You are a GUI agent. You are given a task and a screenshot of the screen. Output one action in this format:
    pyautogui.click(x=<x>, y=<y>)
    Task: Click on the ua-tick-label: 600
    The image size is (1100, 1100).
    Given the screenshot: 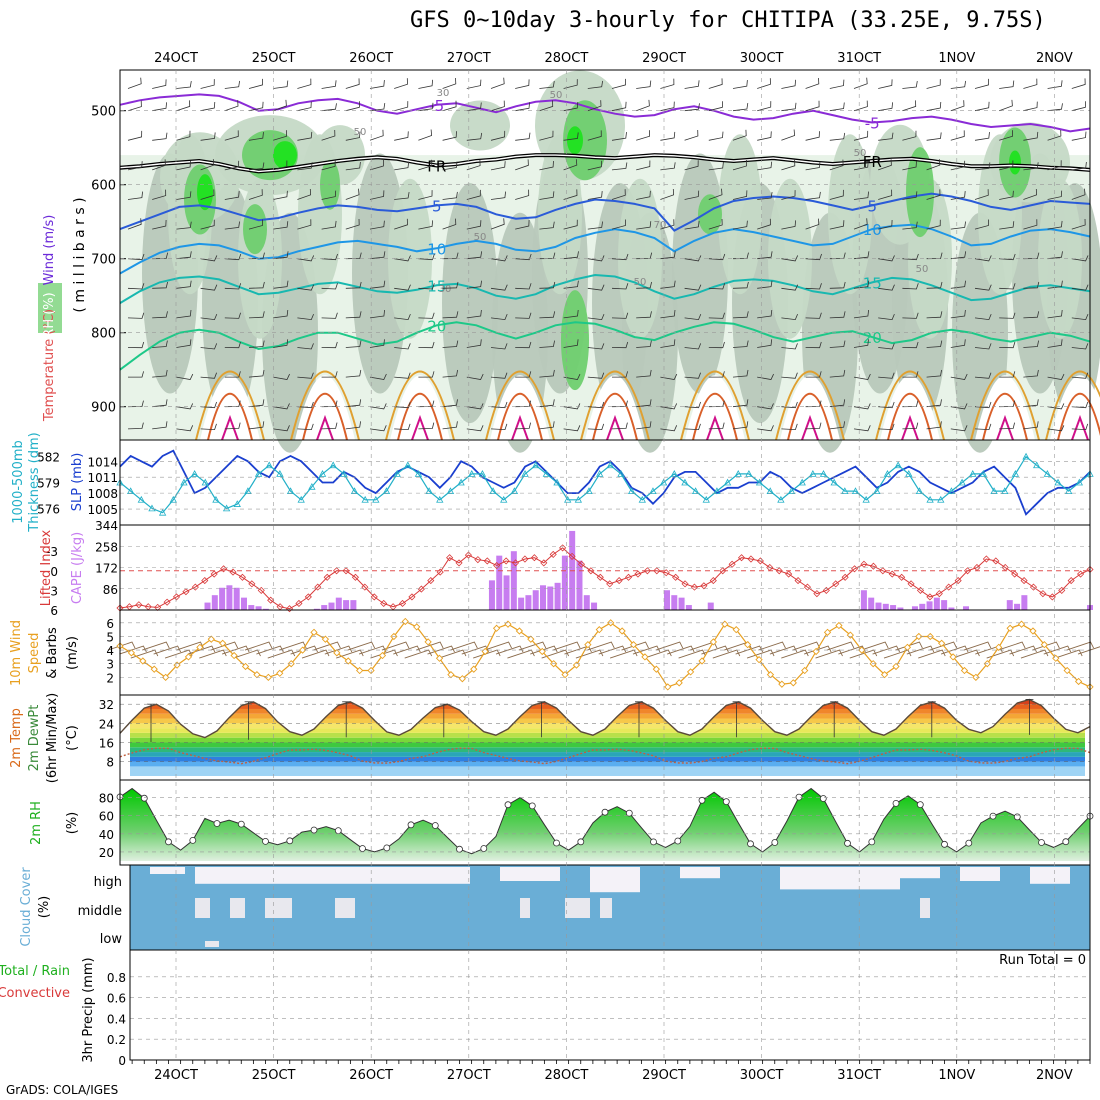 What is the action you would take?
    pyautogui.click(x=103, y=186)
    